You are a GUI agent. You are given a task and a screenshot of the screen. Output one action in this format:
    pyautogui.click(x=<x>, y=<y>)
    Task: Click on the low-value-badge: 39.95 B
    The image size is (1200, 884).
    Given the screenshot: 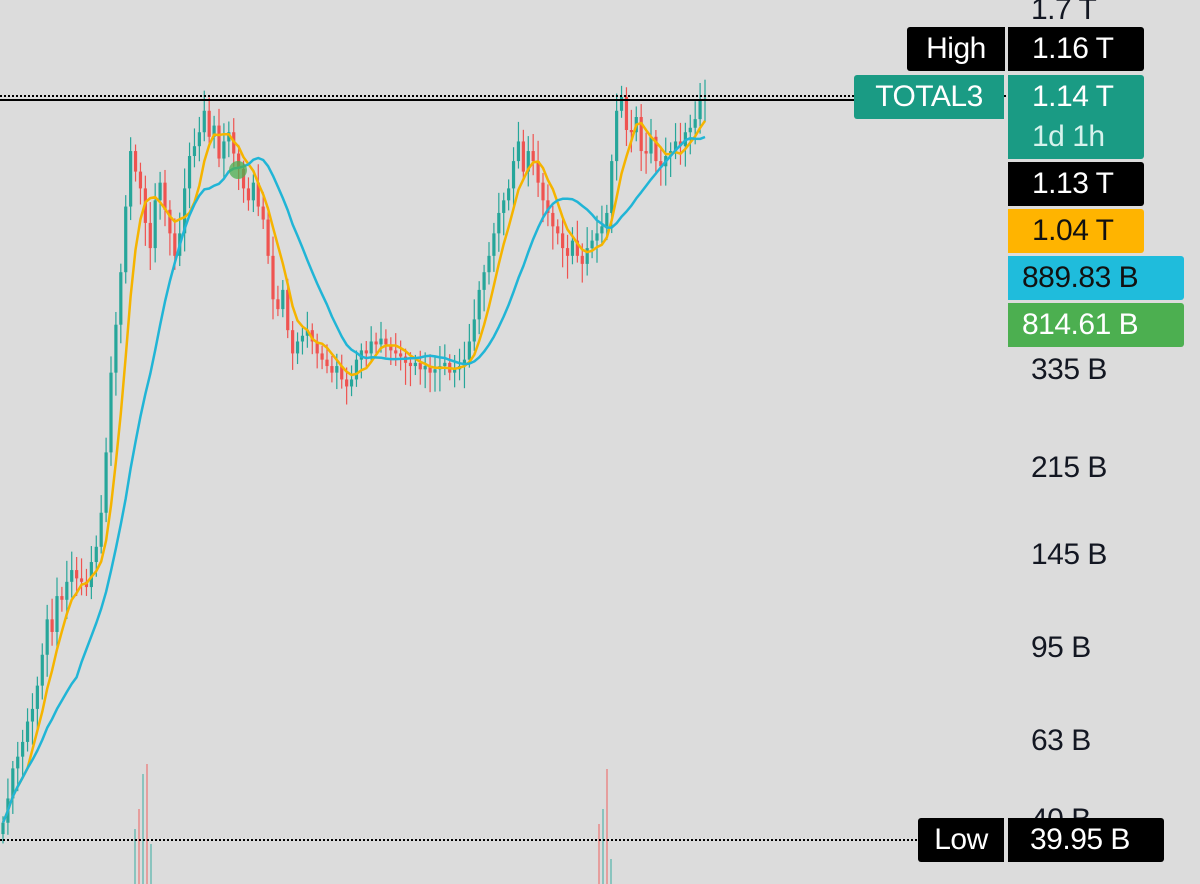 What is the action you would take?
    pyautogui.click(x=1086, y=840)
    